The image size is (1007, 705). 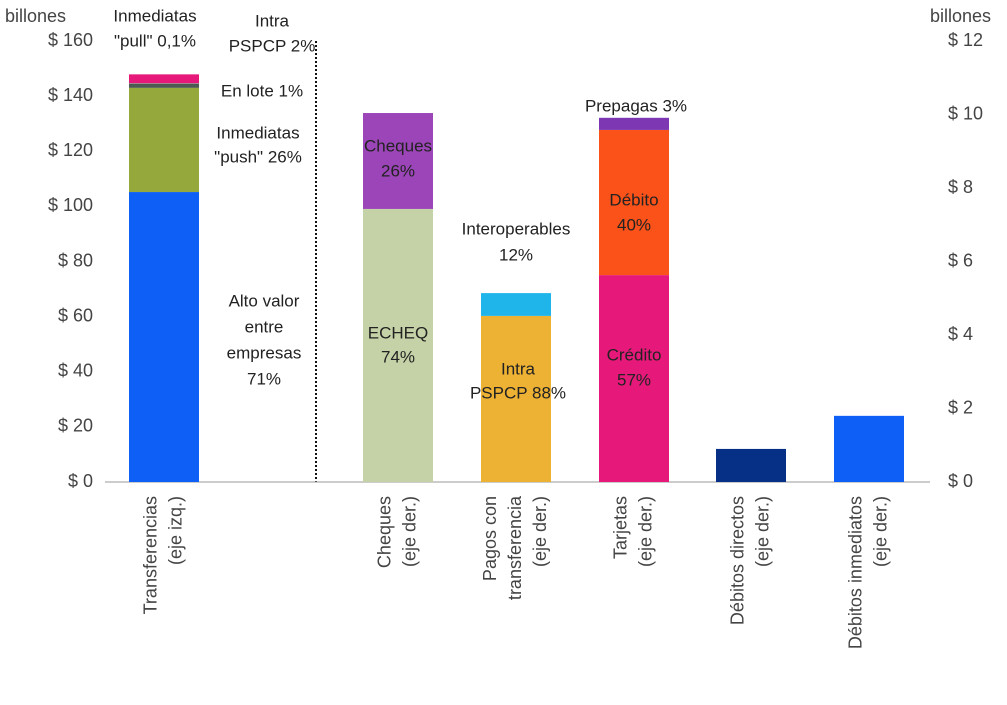 What do you see at coordinates (855, 572) in the screenshot?
I see `x-tick-label: Débitos inmediatos` at bounding box center [855, 572].